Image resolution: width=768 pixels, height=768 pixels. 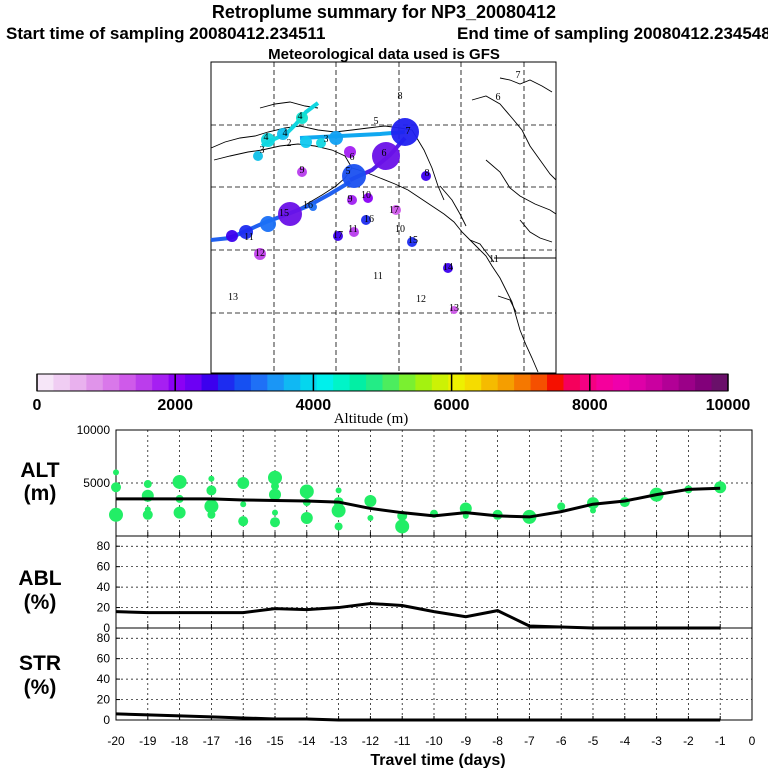 What do you see at coordinates (166, 33) in the screenshot?
I see `start-time: Start time of sampling 20080412.234511` at bounding box center [166, 33].